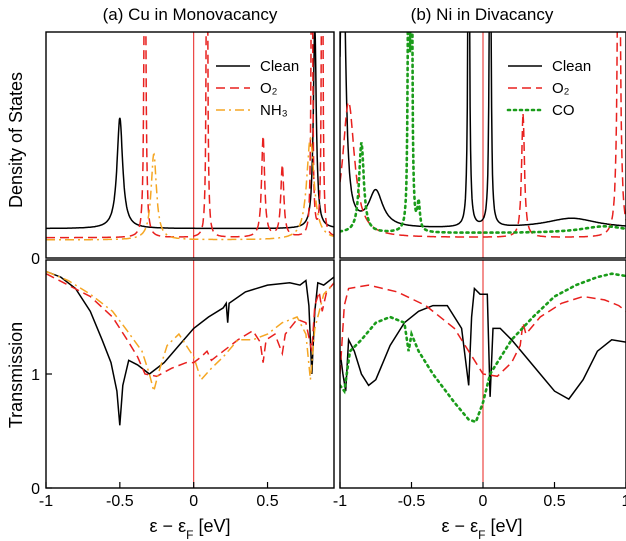 The width and height of the screenshot is (626, 541). I want to click on x-axis-label-left: ε − εF [eV], so click(190, 528).